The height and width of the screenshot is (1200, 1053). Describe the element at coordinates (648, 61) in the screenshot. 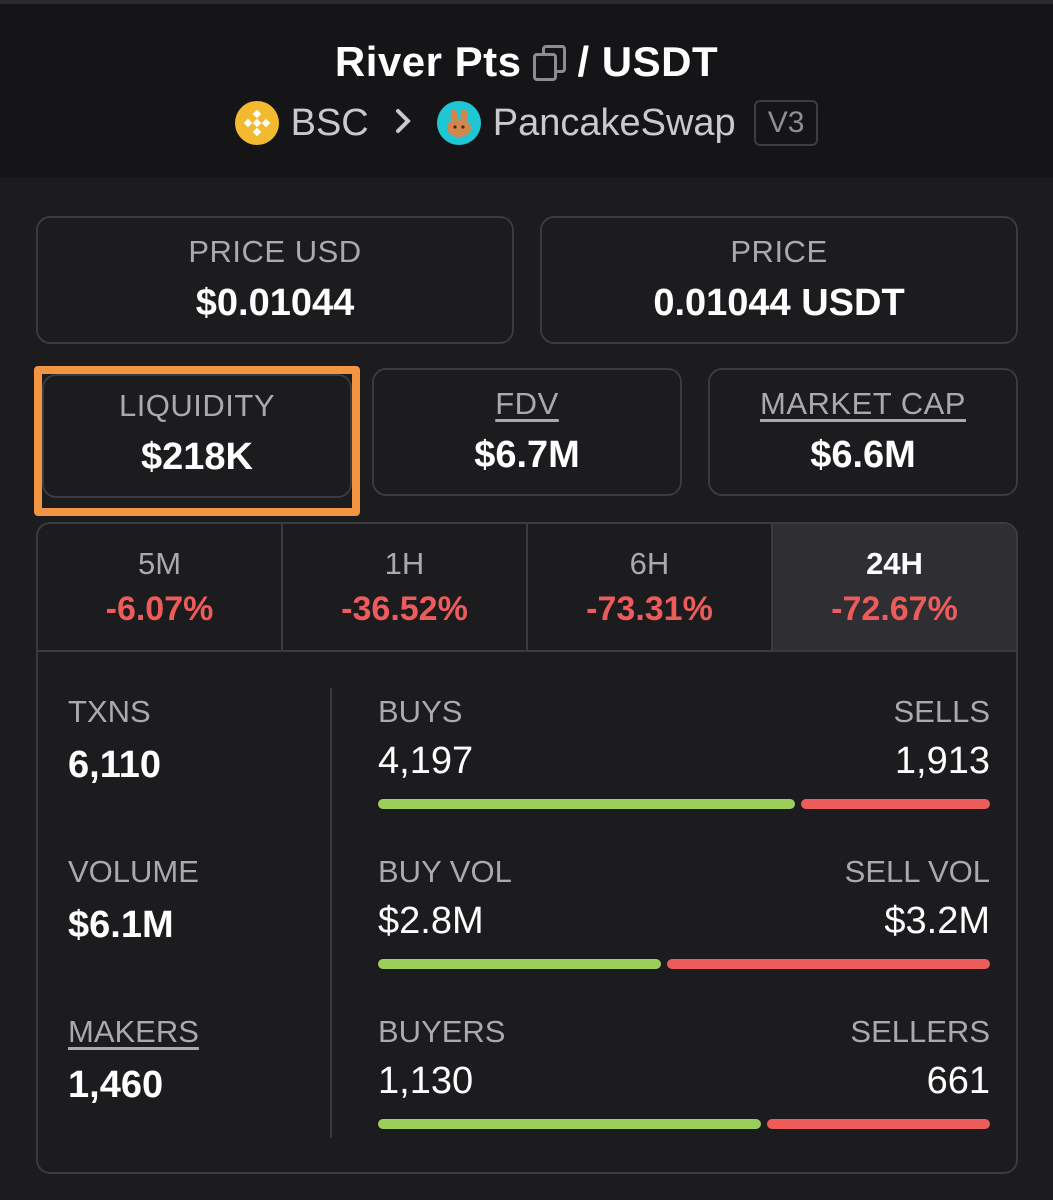

I see `quote-token-name: / USDT` at that location.